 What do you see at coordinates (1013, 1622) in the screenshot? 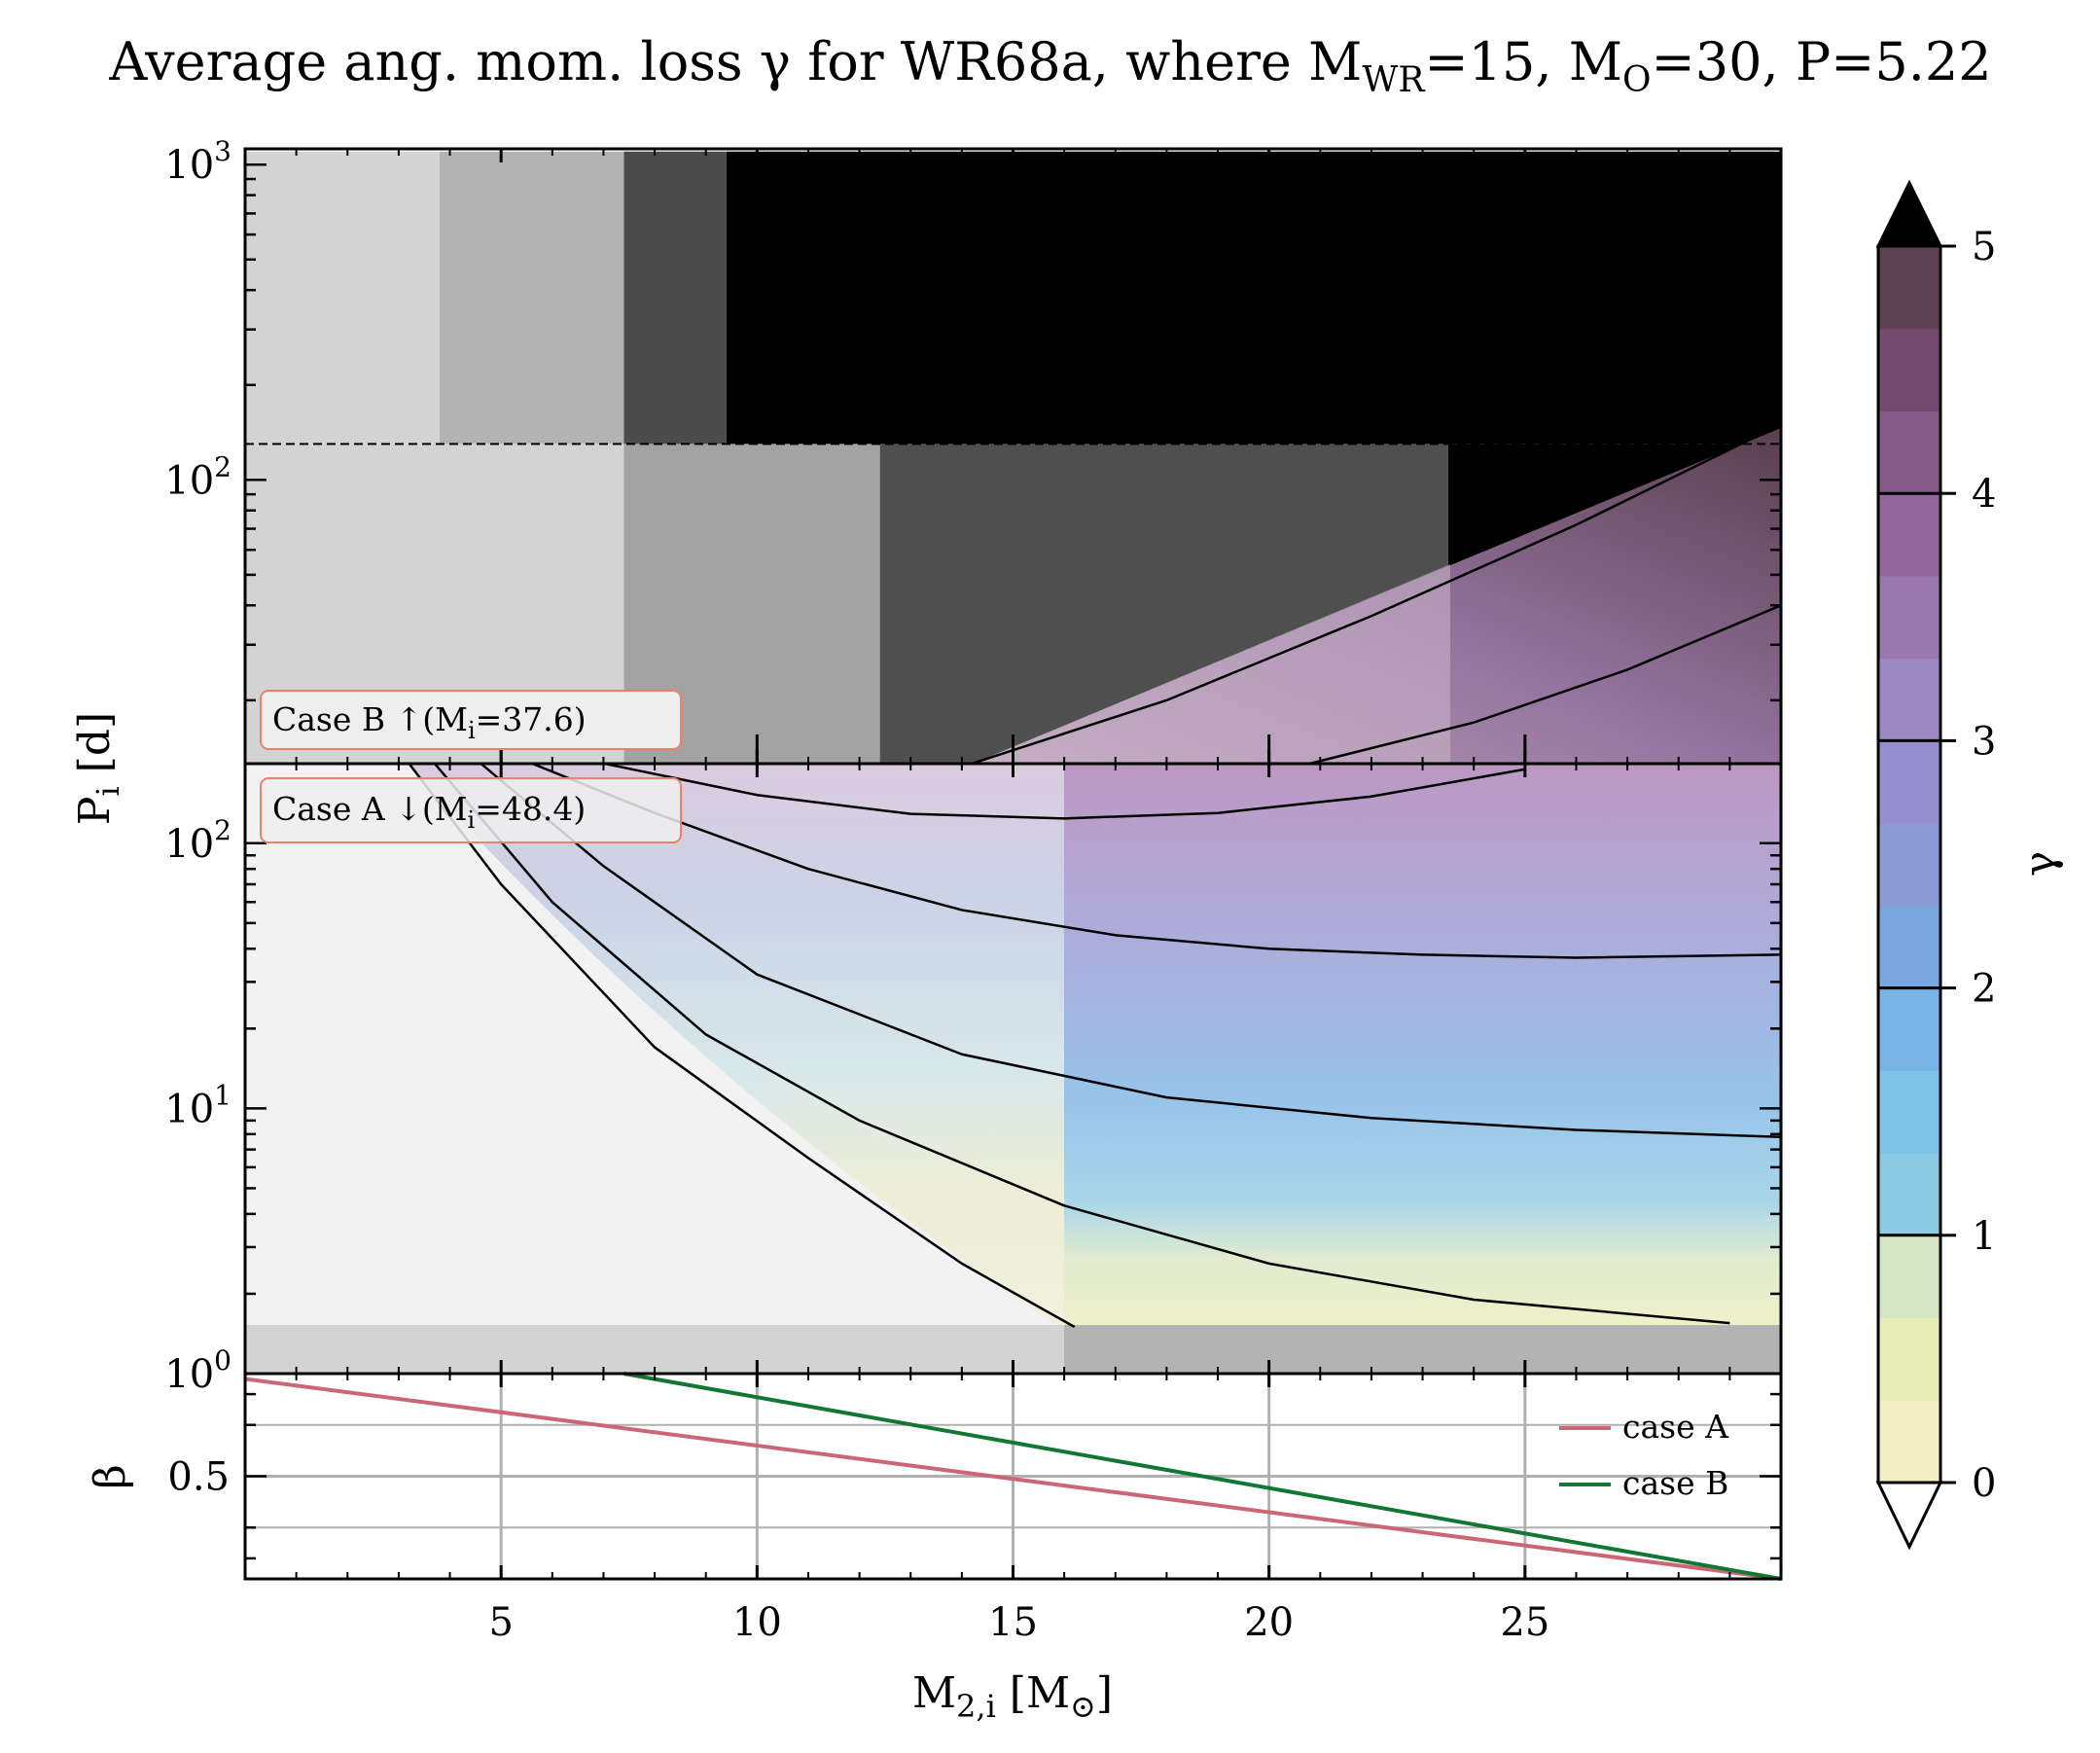
I see `x-tick-label: 15` at bounding box center [1013, 1622].